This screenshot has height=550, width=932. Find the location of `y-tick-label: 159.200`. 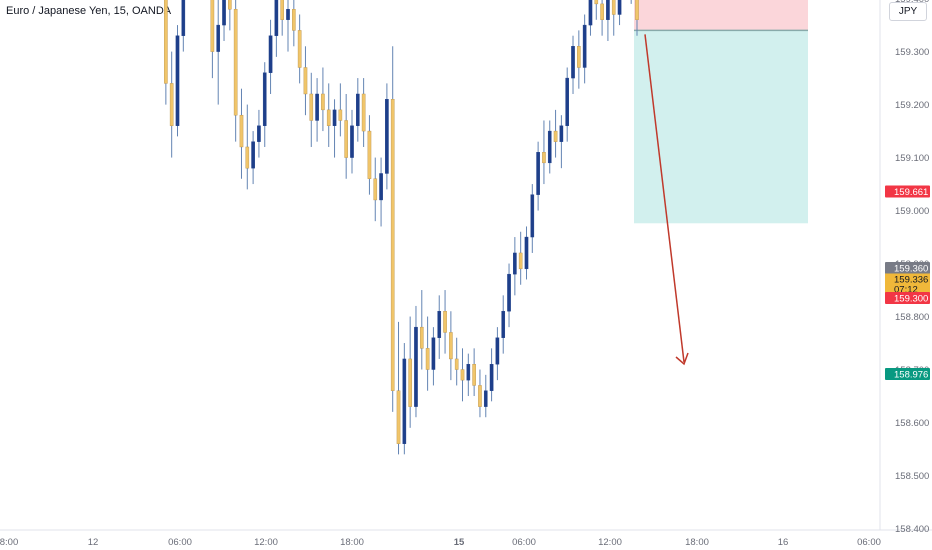

y-tick-label: 159.200 is located at coordinates (912, 105).